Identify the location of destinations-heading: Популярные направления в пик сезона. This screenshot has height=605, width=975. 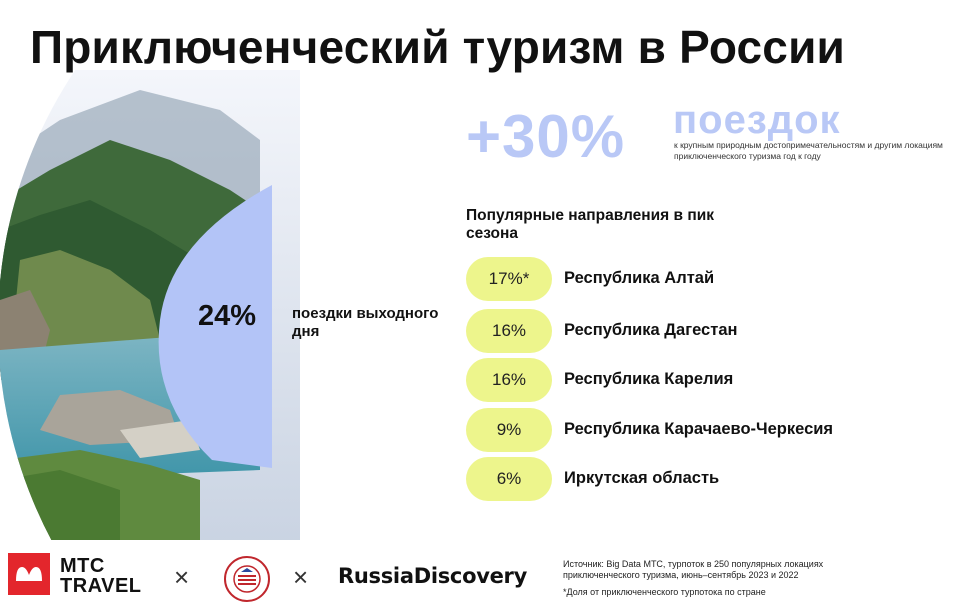
(590, 224).